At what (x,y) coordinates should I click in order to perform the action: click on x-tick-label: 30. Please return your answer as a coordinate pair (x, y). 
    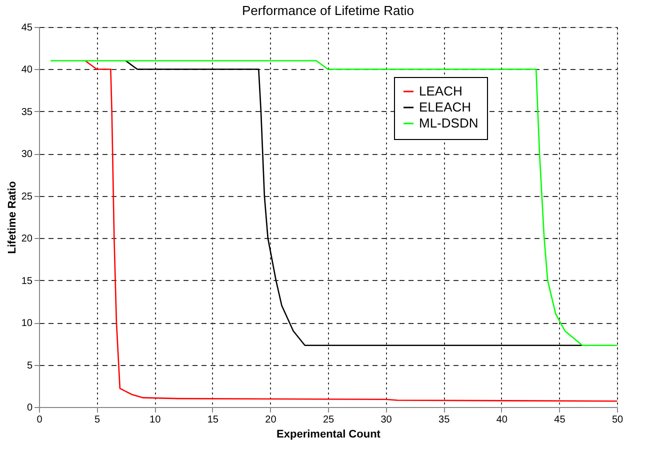
    Looking at the image, I should click on (386, 420).